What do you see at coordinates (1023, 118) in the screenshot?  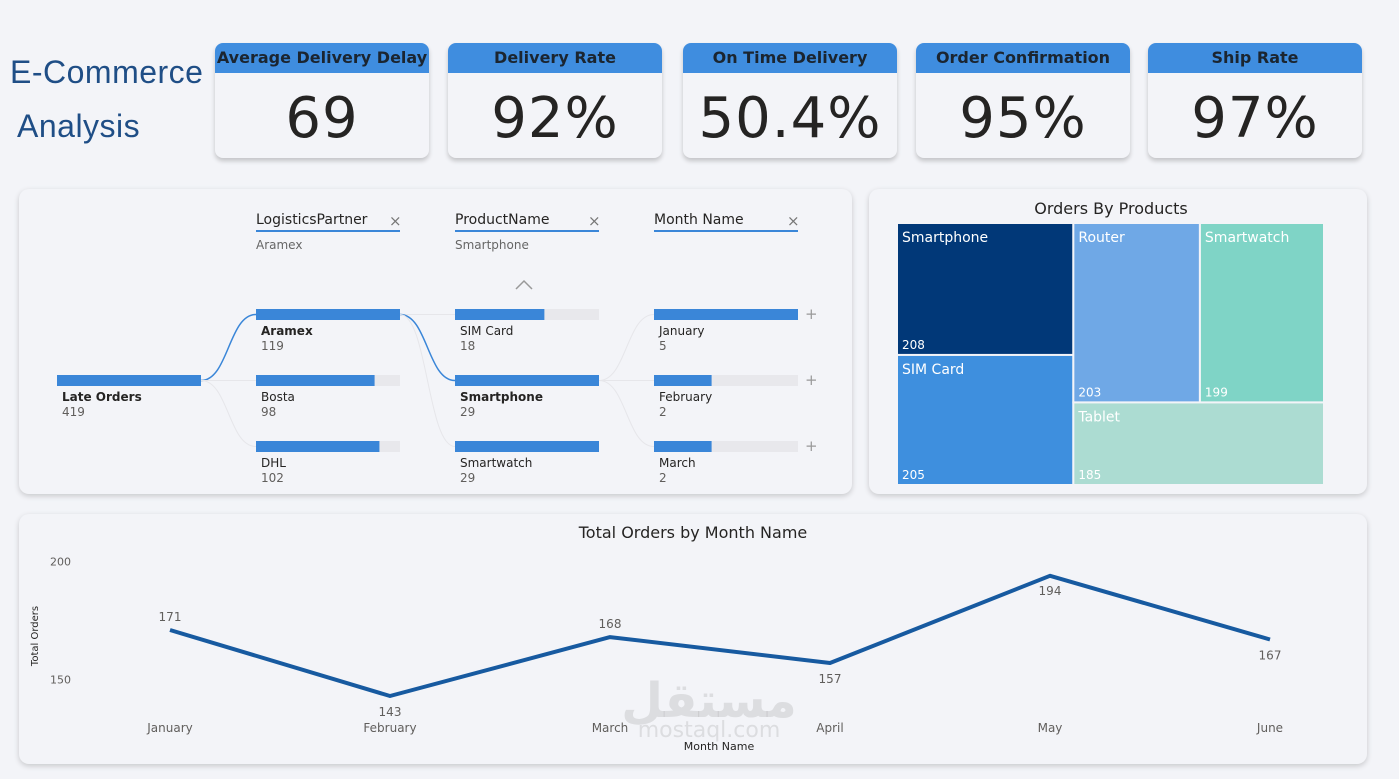 I see `kpi-value: 95%` at bounding box center [1023, 118].